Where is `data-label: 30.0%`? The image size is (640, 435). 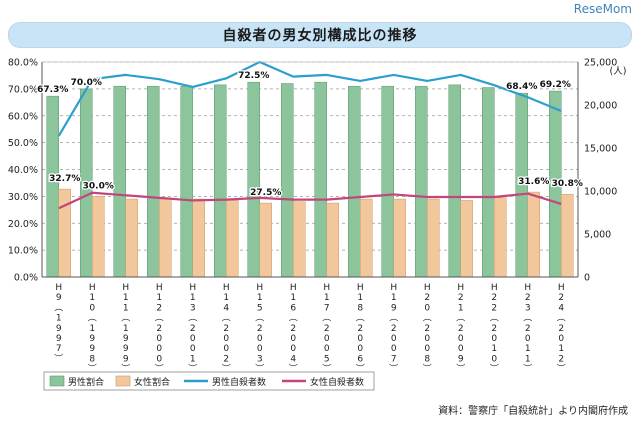
data-label: 30.0% is located at coordinates (98, 186).